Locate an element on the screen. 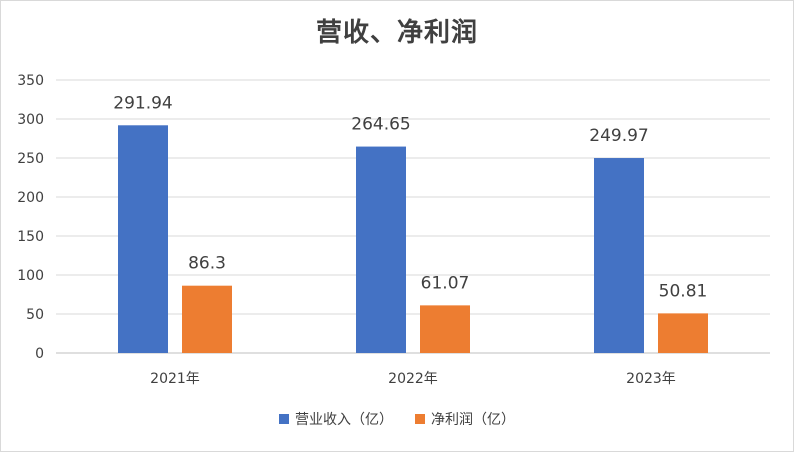 The image size is (794, 452). legend-item-revenue: 营业收入（亿） is located at coordinates (336, 419).